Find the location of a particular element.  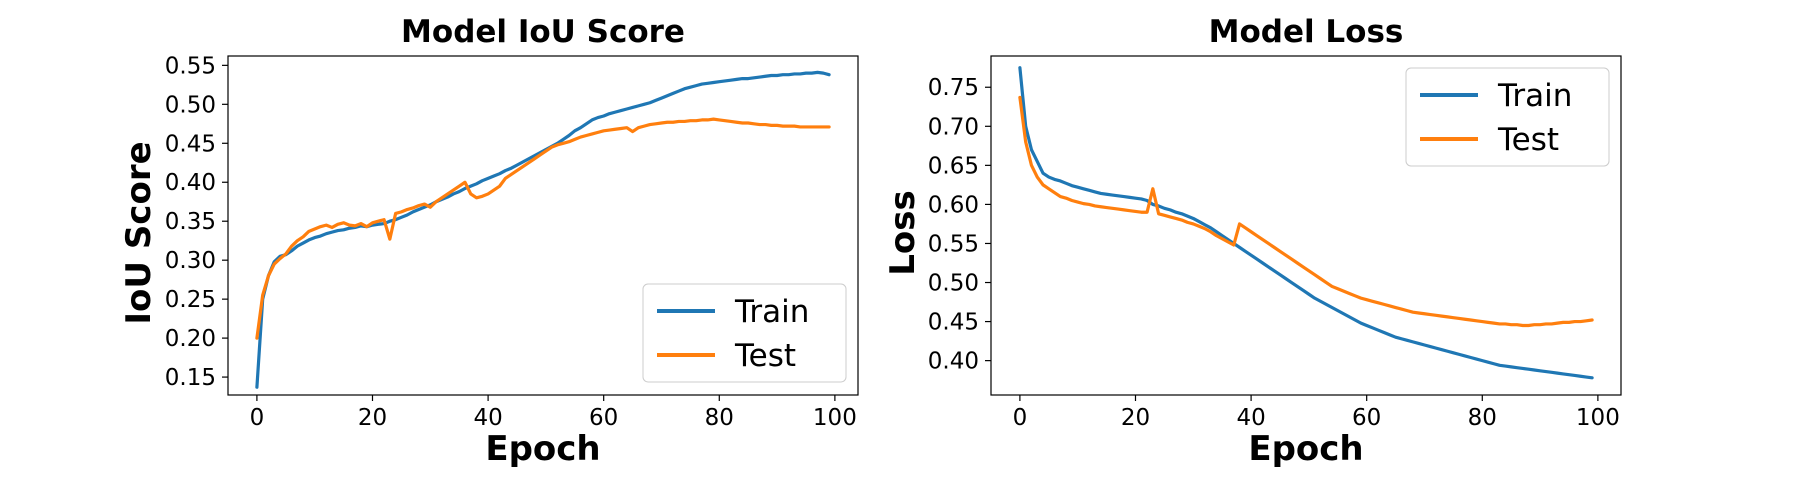

iou-legend: Train Test is located at coordinates (744, 333).